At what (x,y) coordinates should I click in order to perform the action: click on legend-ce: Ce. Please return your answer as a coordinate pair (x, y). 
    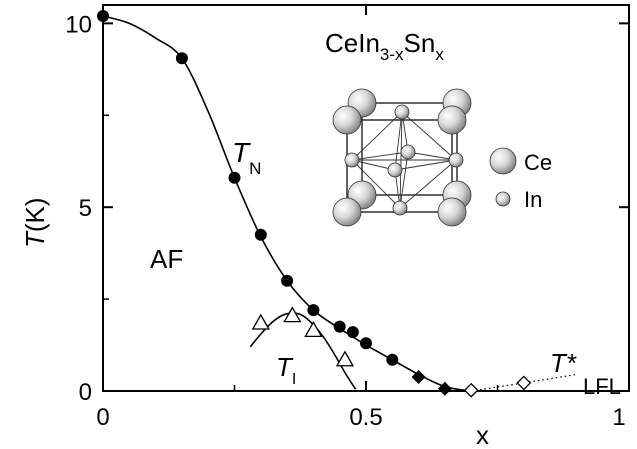
    Looking at the image, I should click on (538, 162).